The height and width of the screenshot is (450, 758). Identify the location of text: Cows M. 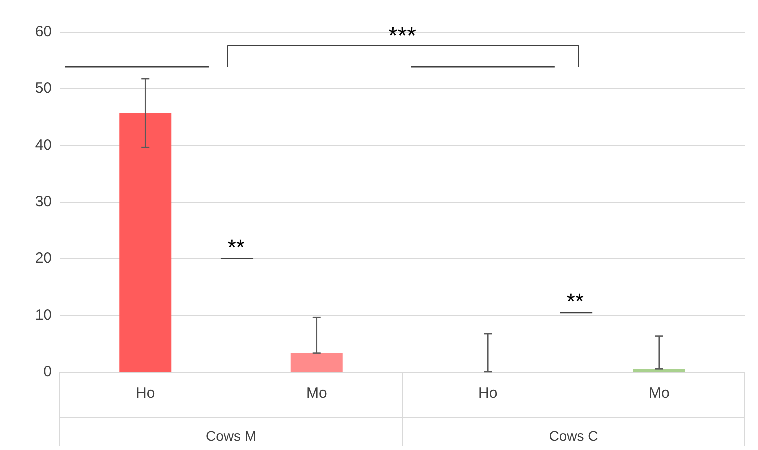
(231, 436).